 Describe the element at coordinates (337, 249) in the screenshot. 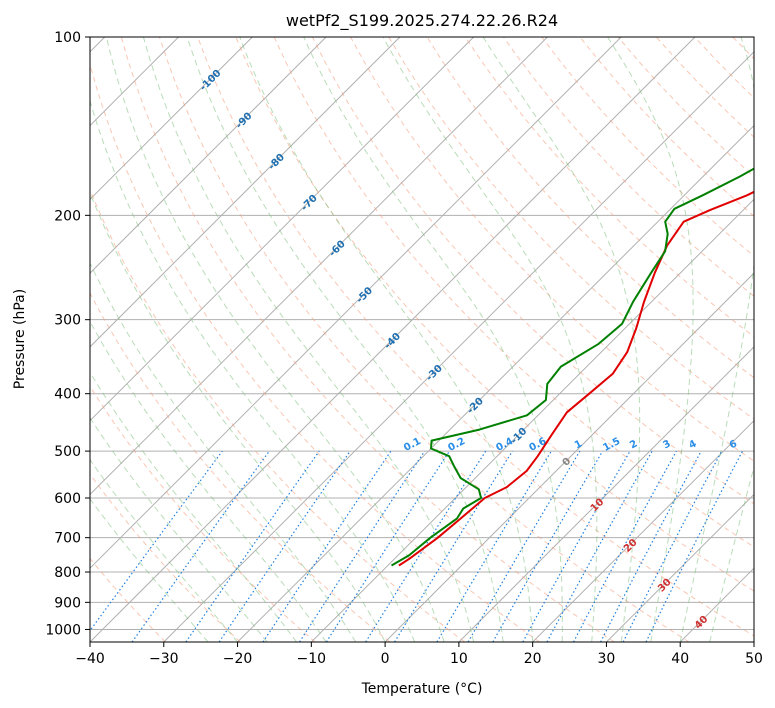

I see `isotherm-label: -60` at that location.